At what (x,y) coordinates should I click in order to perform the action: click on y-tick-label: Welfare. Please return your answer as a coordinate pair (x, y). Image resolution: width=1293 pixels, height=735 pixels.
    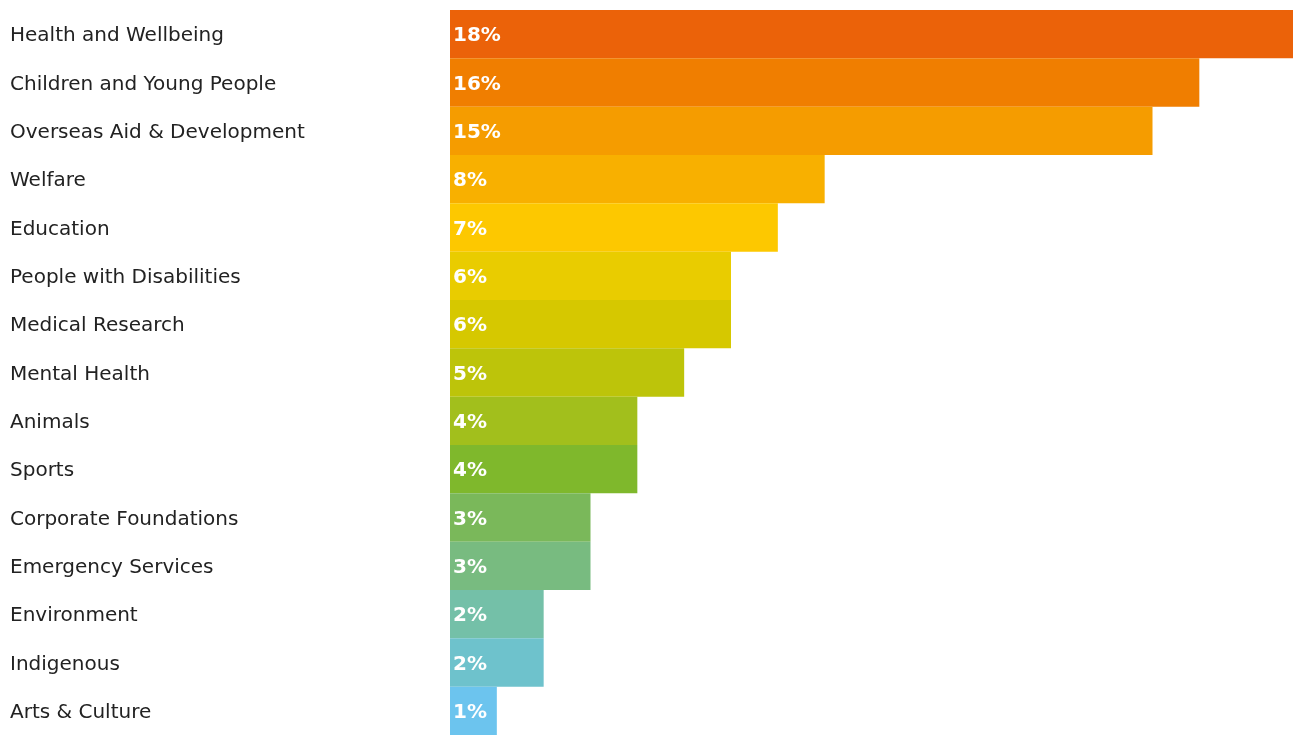
    Looking at the image, I should click on (48, 179).